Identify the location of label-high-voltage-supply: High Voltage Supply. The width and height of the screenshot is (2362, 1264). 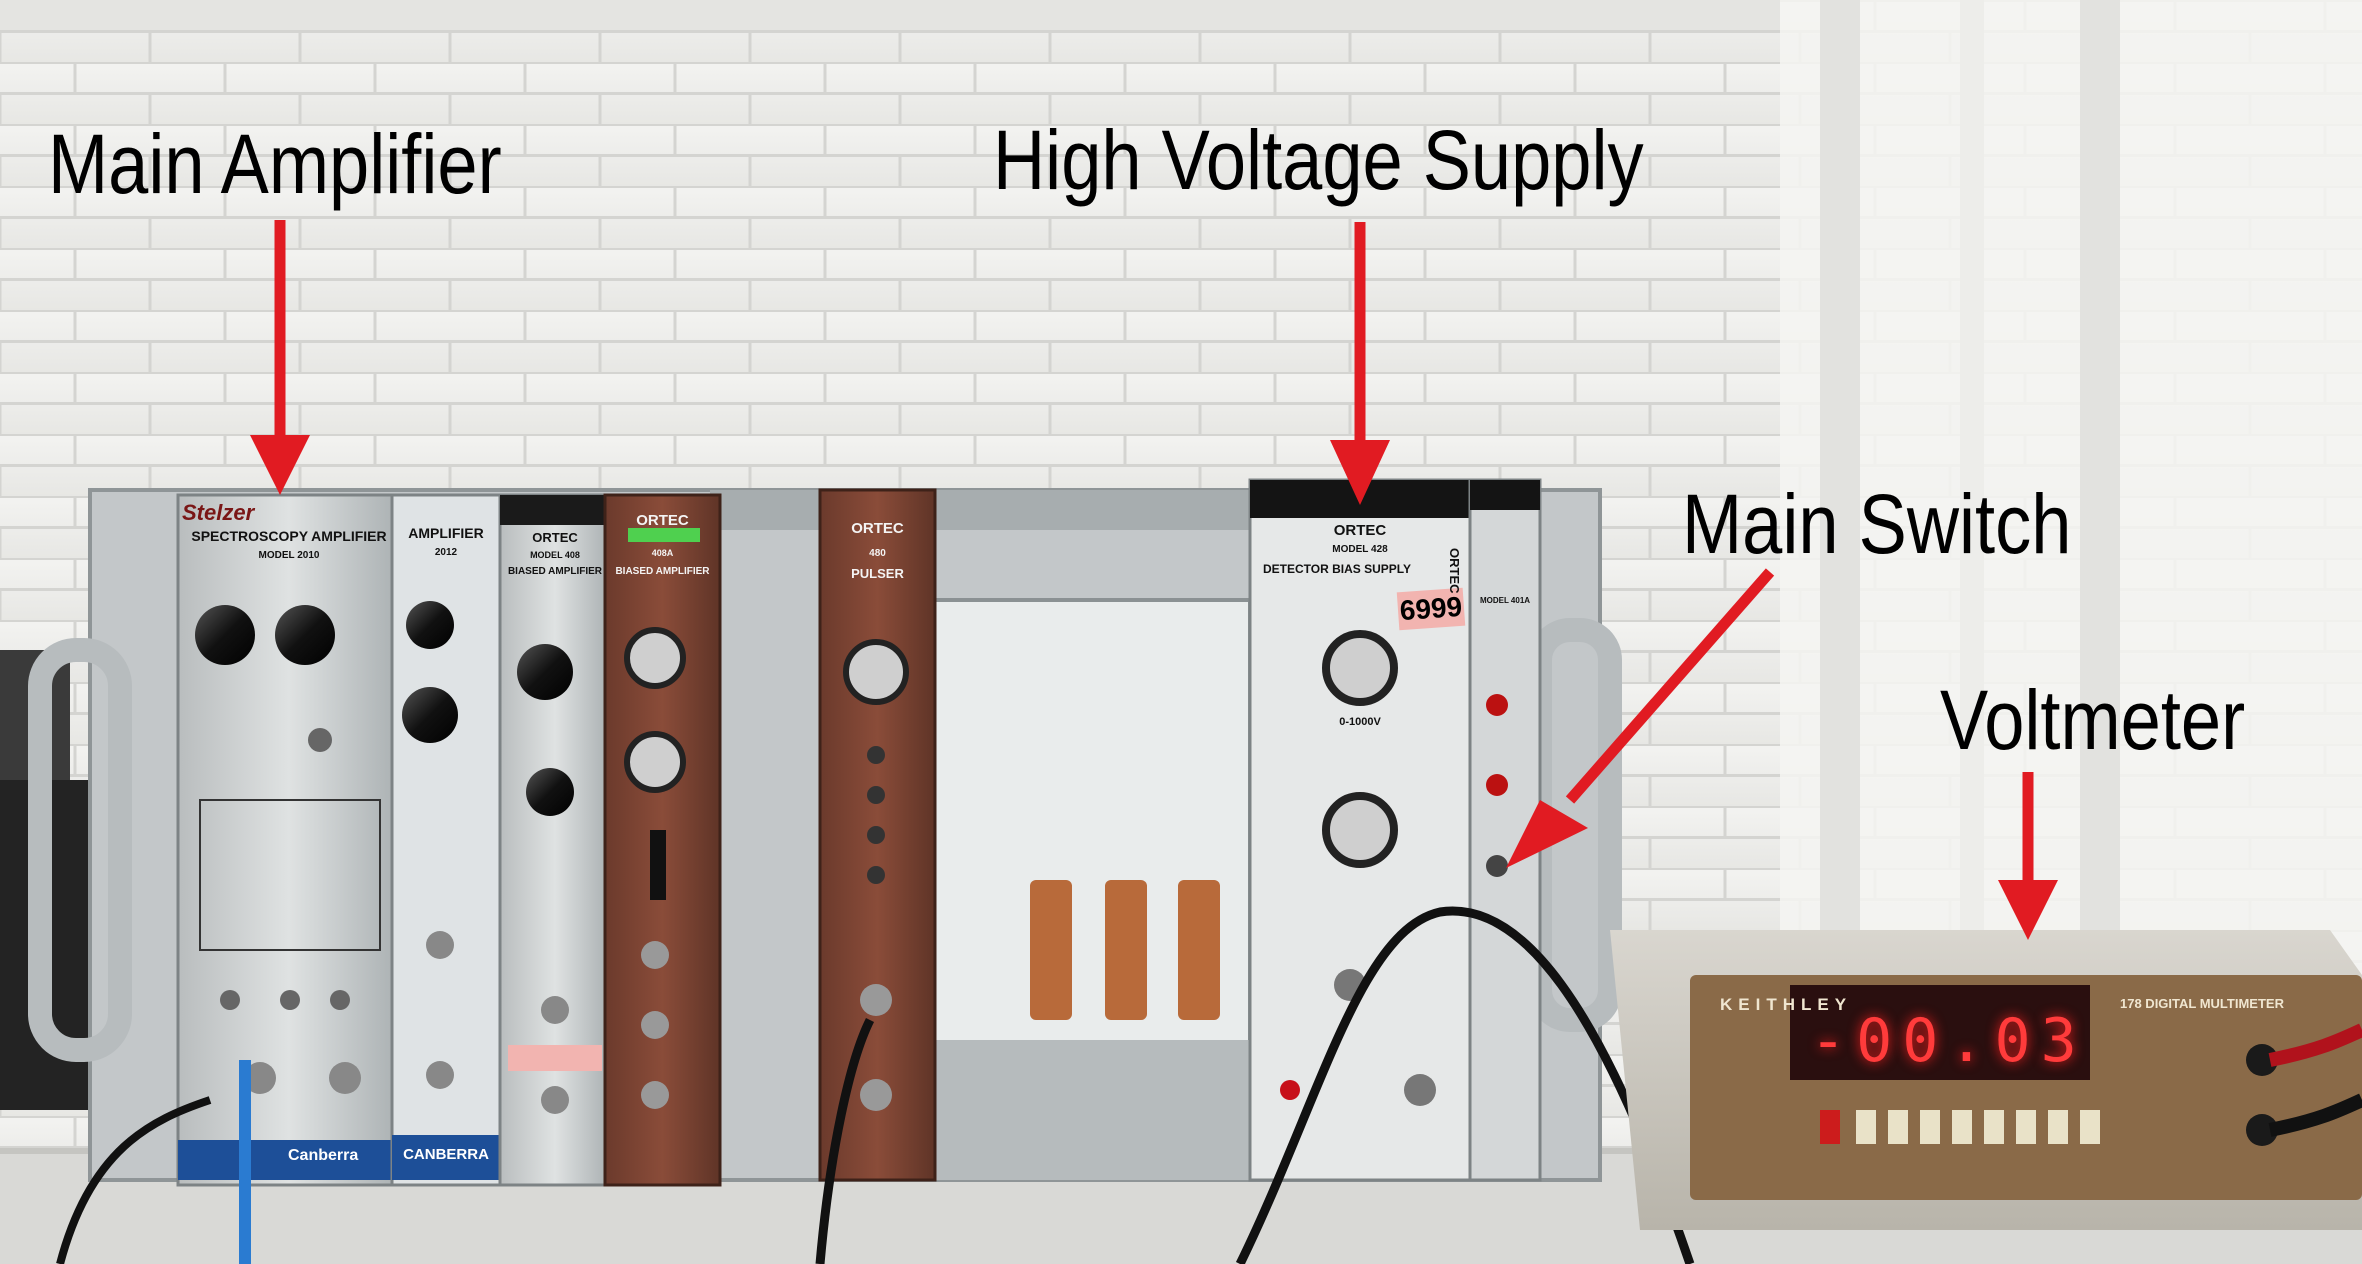
(1318, 160).